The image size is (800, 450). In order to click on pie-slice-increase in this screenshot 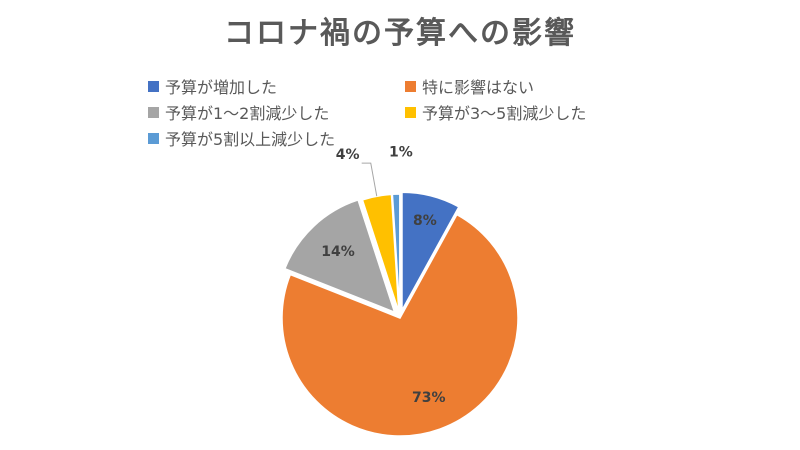, I will do `click(430, 251)`.